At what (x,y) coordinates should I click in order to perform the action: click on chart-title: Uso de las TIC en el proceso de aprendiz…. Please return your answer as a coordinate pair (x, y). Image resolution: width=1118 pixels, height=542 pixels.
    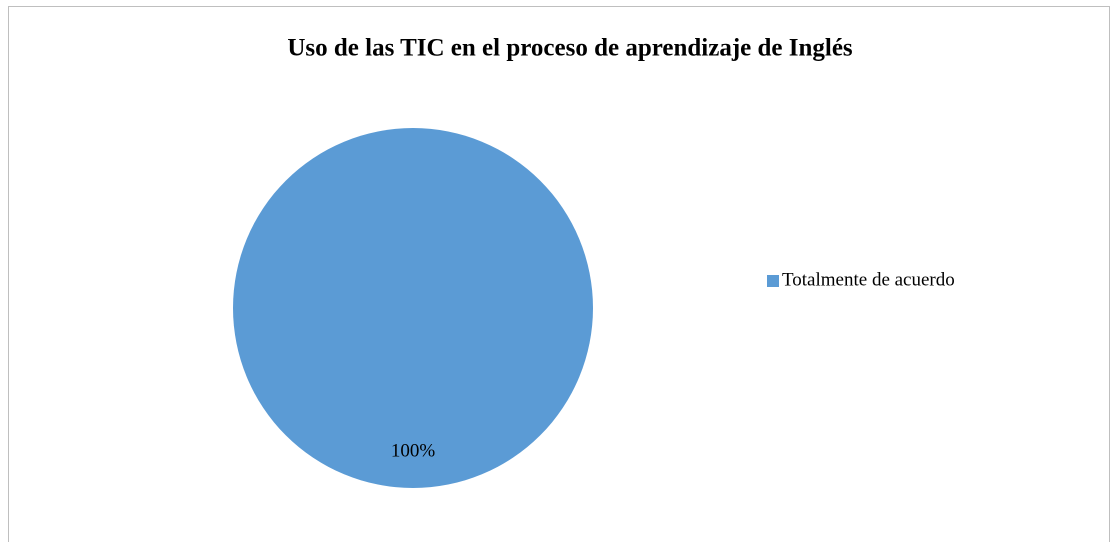
    Looking at the image, I should click on (570, 48).